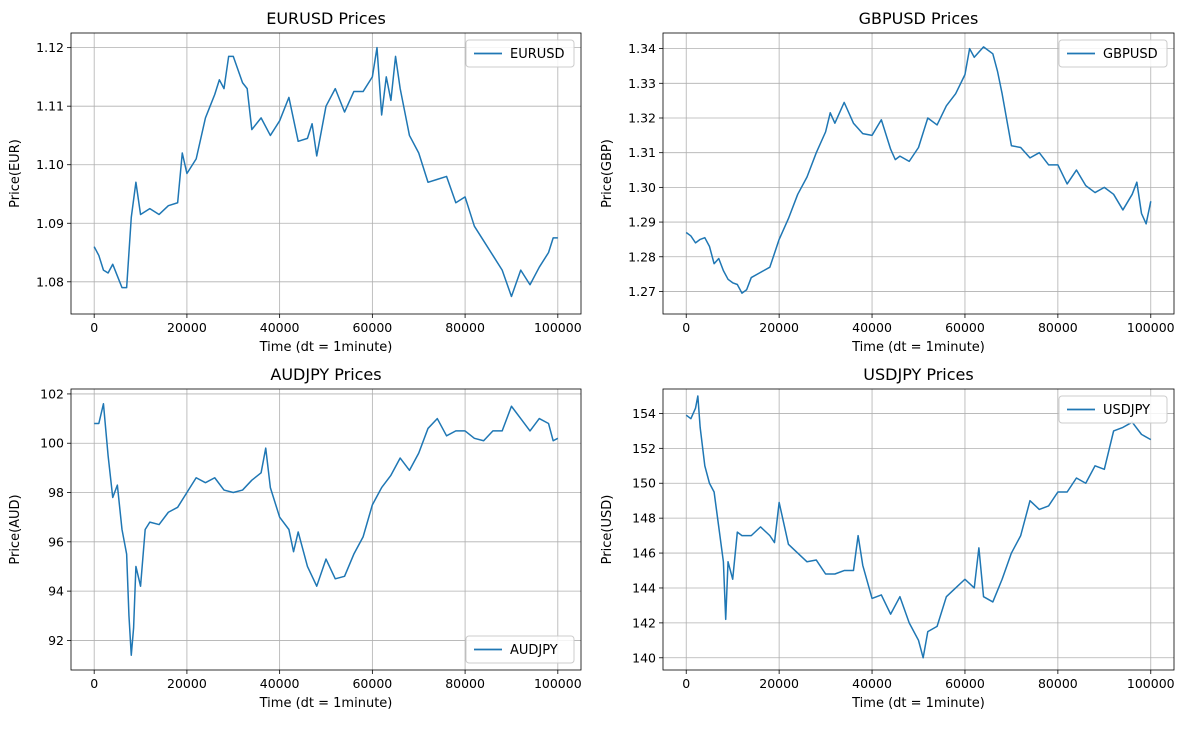 Image resolution: width=1186 pixels, height=730 pixels. What do you see at coordinates (50, 281) in the screenshot?
I see `y-tick-label: 1.08` at bounding box center [50, 281].